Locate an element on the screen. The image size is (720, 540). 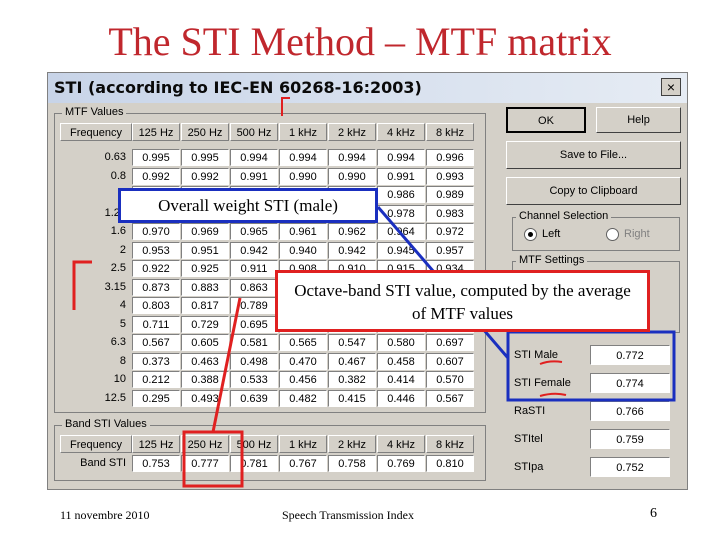
mtf-cell: 0.953 is located at coordinates (156, 250).